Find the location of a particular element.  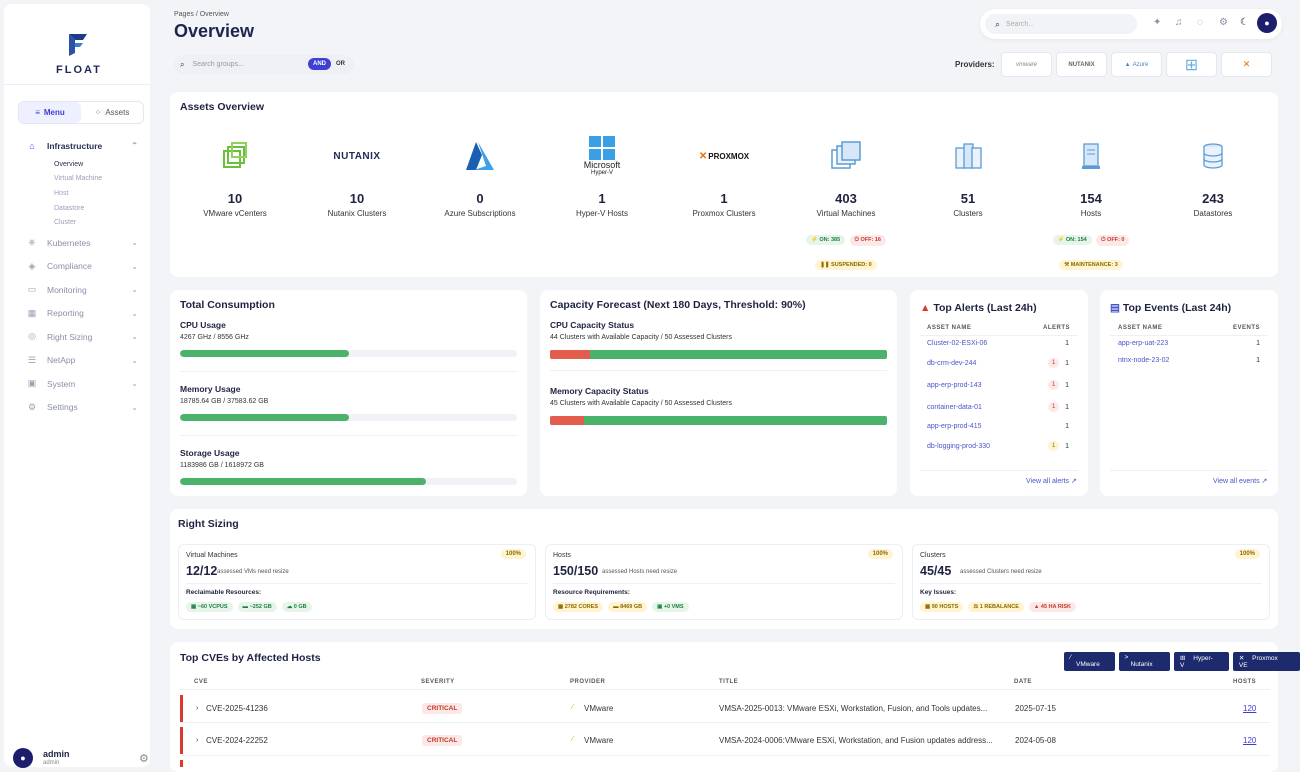

user-role: admin is located at coordinates (51, 763).